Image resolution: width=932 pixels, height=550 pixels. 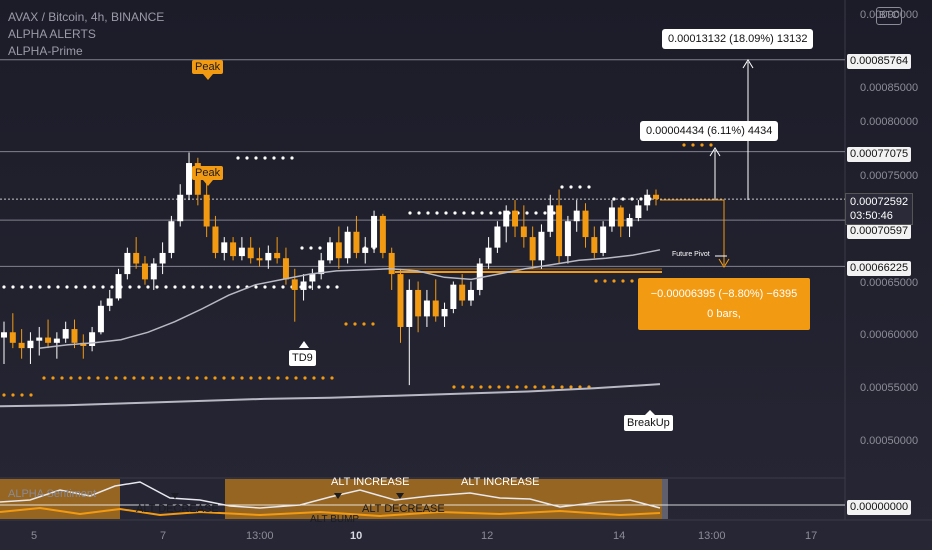 I want to click on breakup-label: BreakUp, so click(x=648, y=423).